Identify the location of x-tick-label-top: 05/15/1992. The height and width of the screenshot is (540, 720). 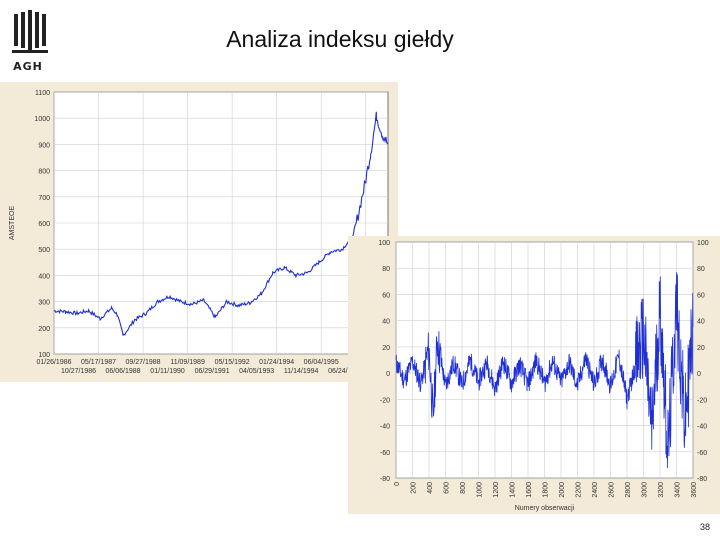
(232, 362).